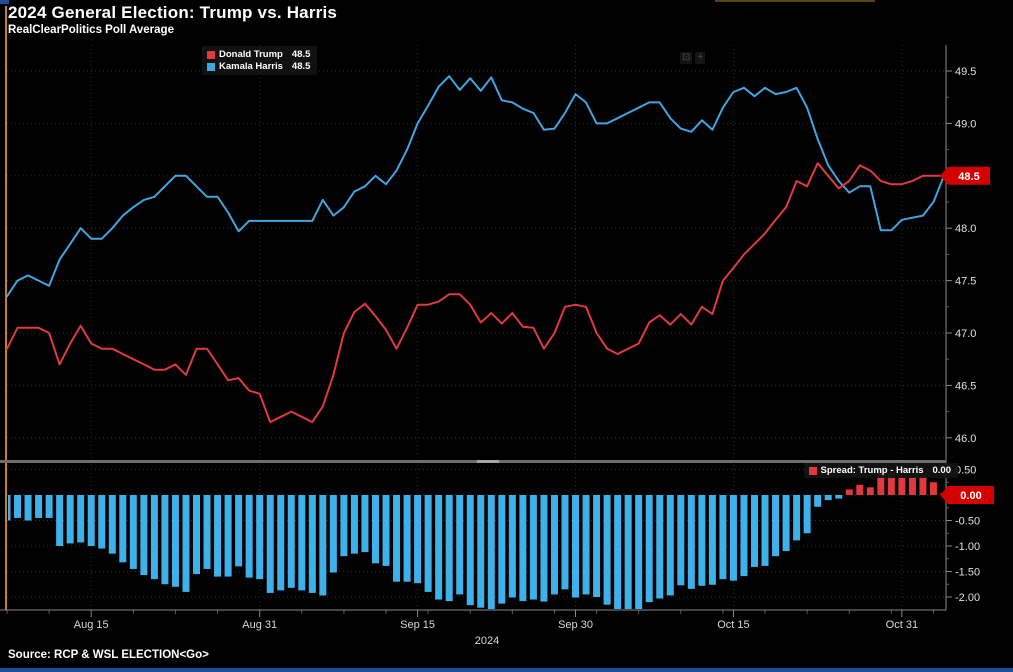 The width and height of the screenshot is (1013, 672). I want to click on window-bottom-edge, so click(506, 670).